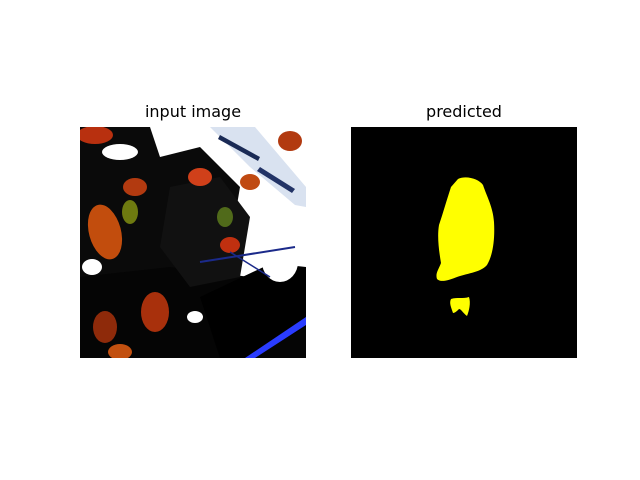 The image size is (640, 480). Describe the element at coordinates (460, 306) in the screenshot. I see `mask-region-small` at that location.